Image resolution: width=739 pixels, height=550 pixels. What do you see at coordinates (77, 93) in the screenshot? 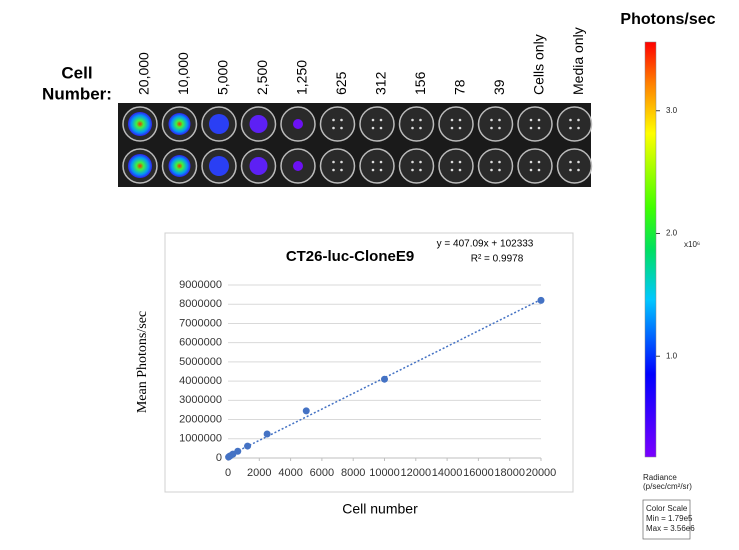
I see `plate-row-label: Number:` at bounding box center [77, 93].